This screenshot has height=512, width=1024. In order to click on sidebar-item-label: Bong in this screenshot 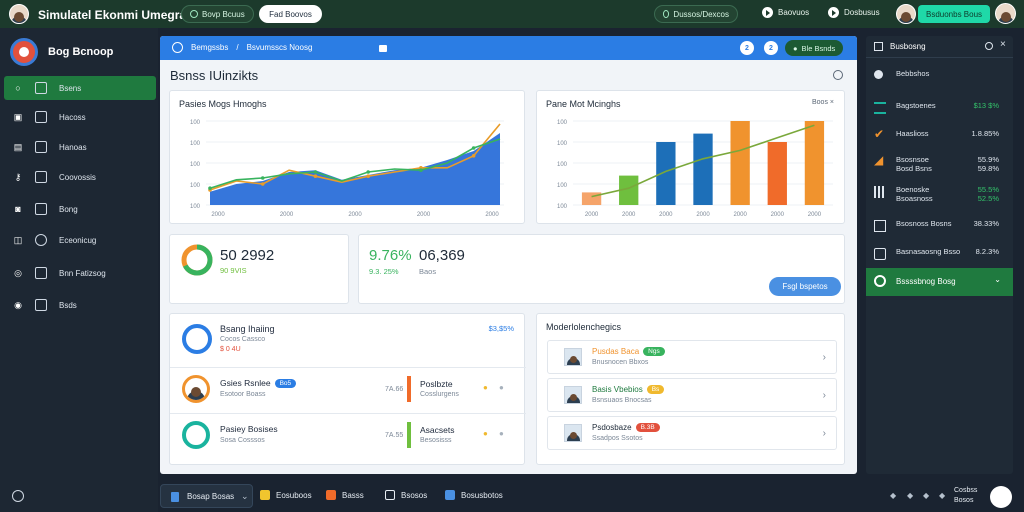, I will do `click(68, 209)`.